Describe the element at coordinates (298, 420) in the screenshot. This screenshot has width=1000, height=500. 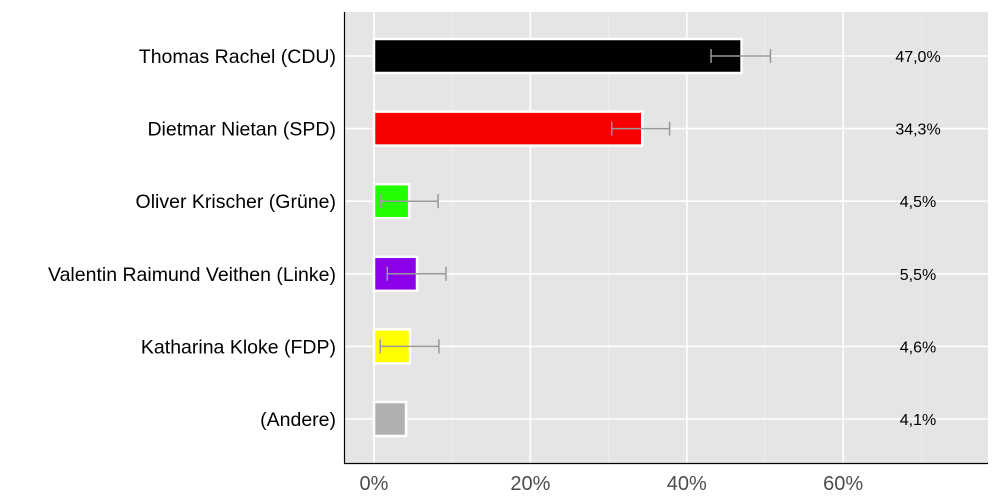
I see `category-label: (Andere)` at that location.